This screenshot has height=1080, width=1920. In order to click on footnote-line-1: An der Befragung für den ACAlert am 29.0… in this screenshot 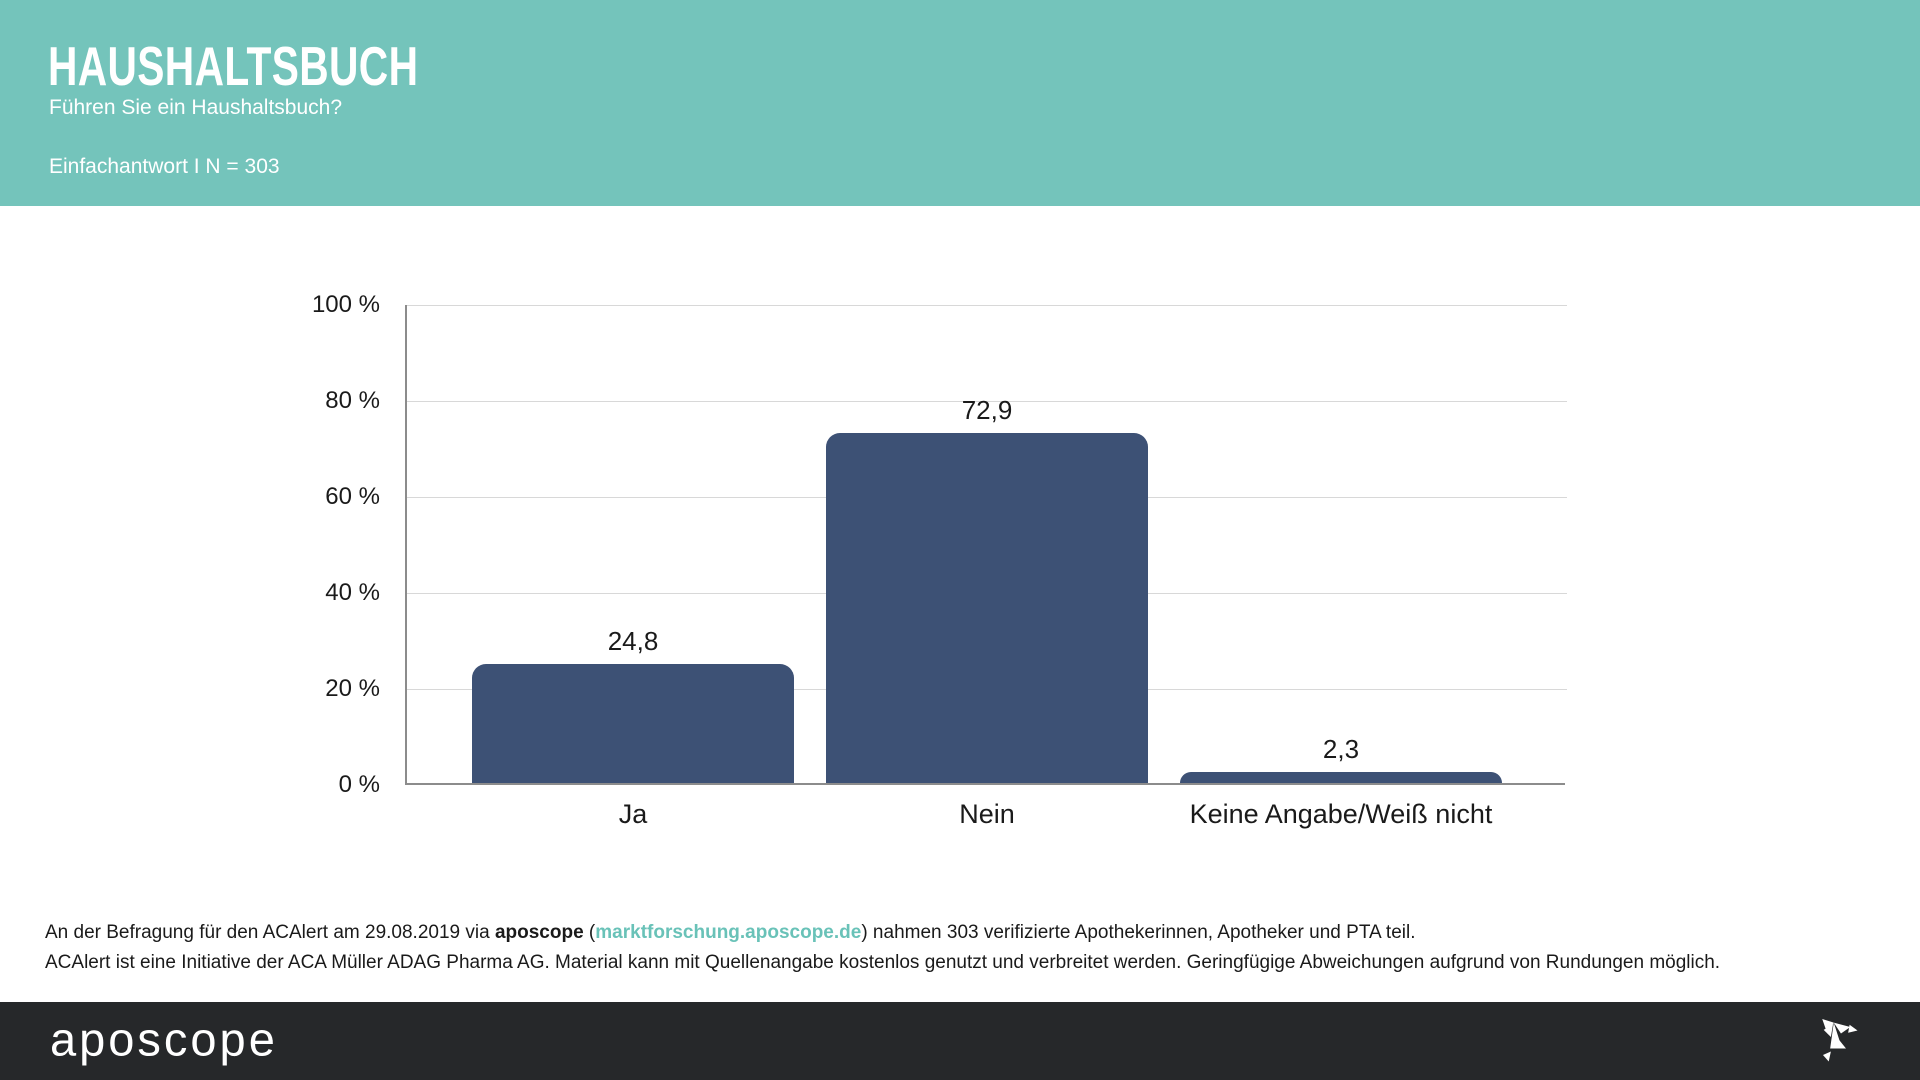, I will do `click(882, 933)`.